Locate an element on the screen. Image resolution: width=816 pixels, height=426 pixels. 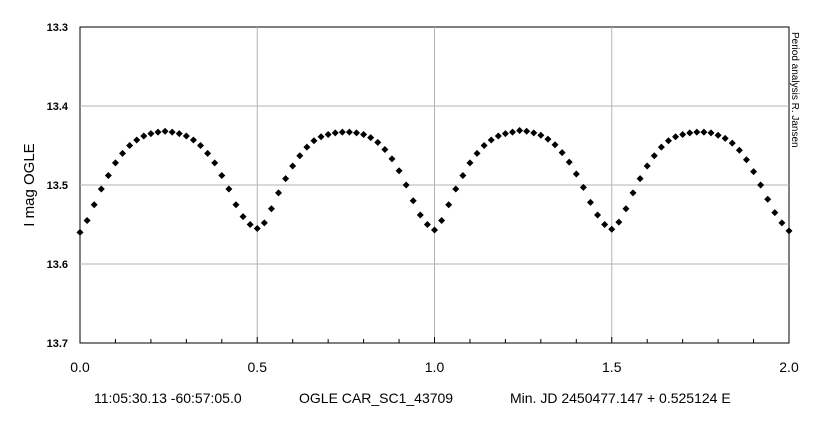
y-tick-label-2: 13.5 is located at coordinates (57, 186).